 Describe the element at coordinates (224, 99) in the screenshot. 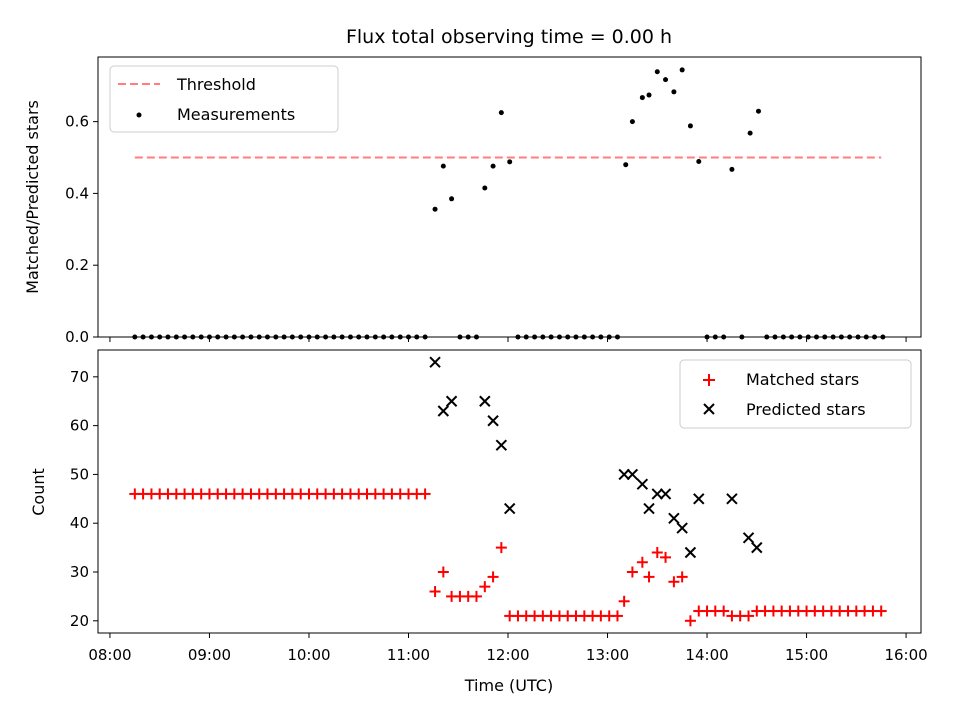

I see `top-legend: Threshold Measurements` at that location.